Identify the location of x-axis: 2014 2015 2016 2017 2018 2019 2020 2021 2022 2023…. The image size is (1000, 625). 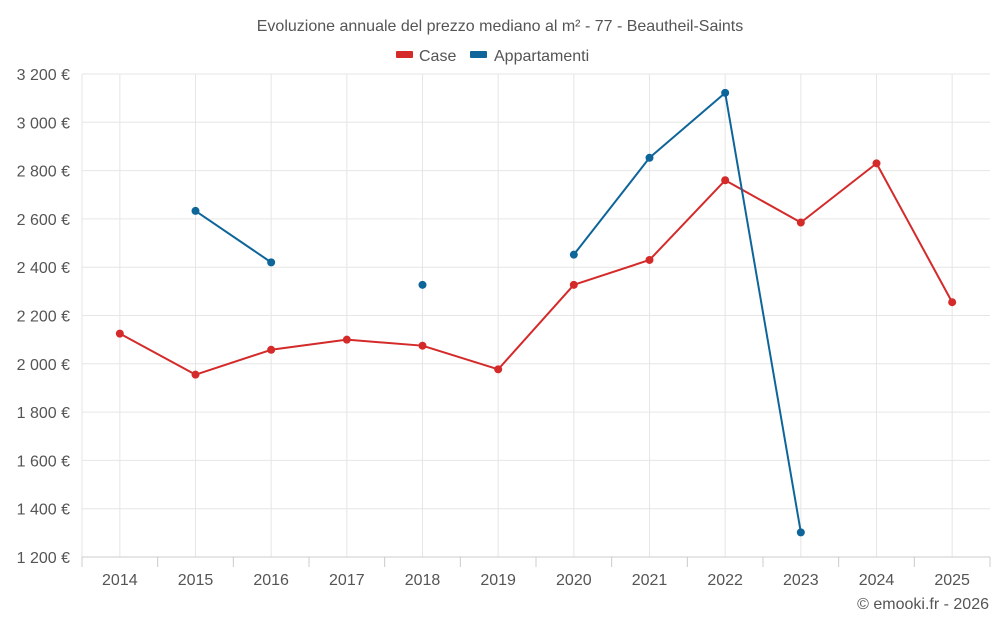
(536, 572).